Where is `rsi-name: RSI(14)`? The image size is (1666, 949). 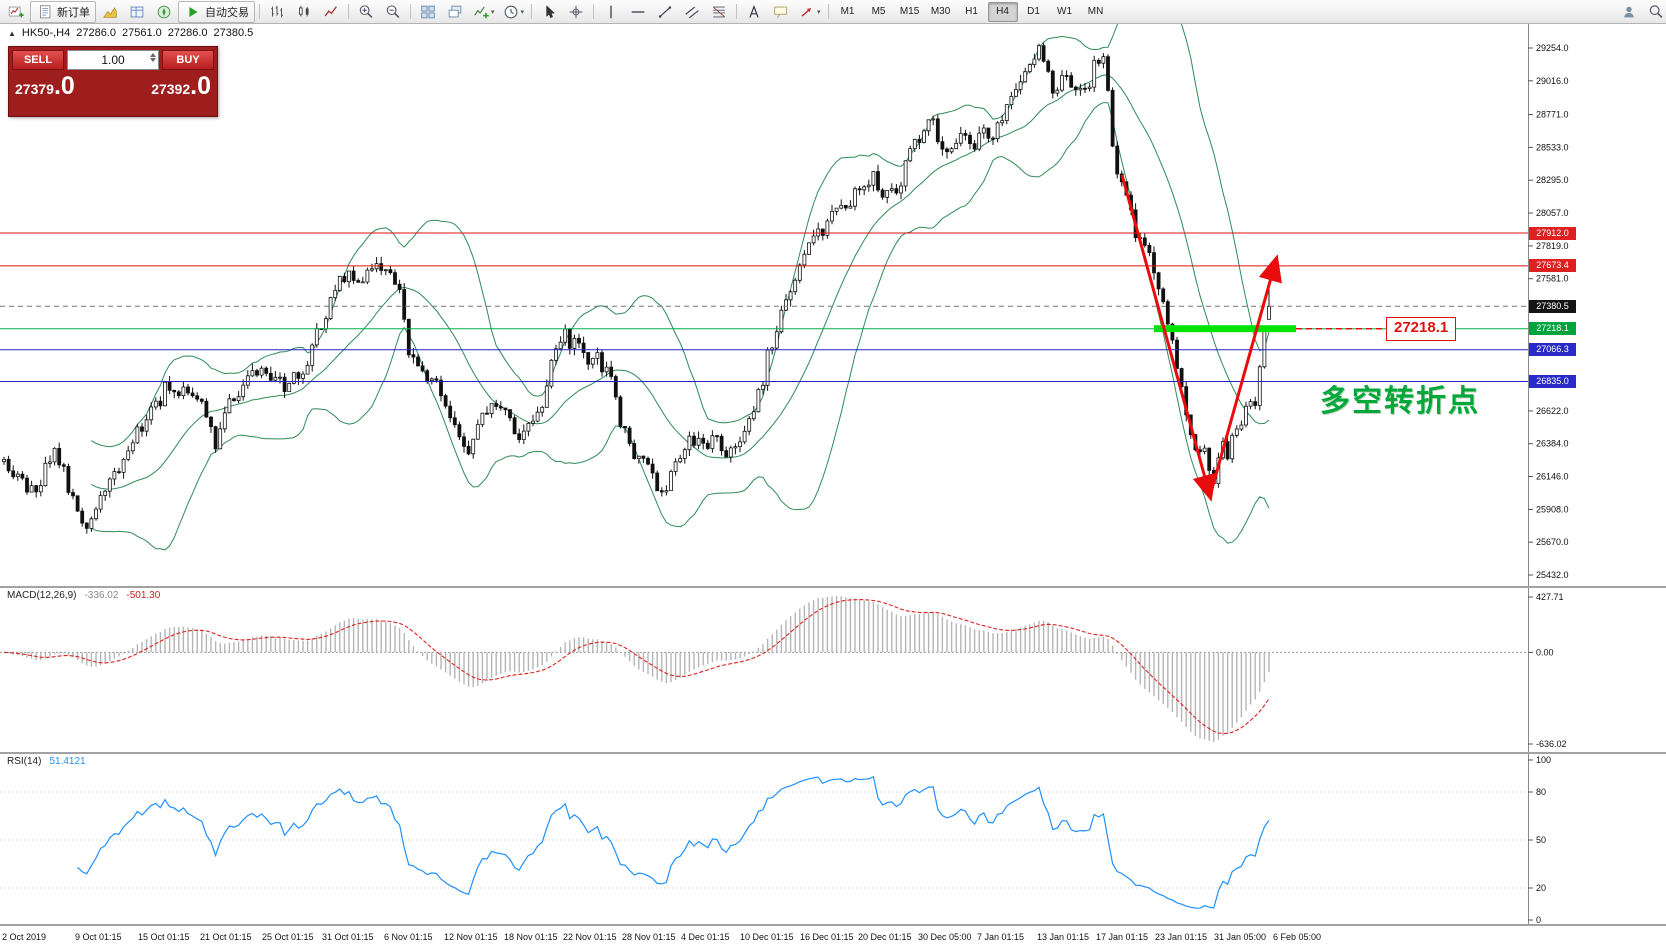
rsi-name: RSI(14) is located at coordinates (24, 761).